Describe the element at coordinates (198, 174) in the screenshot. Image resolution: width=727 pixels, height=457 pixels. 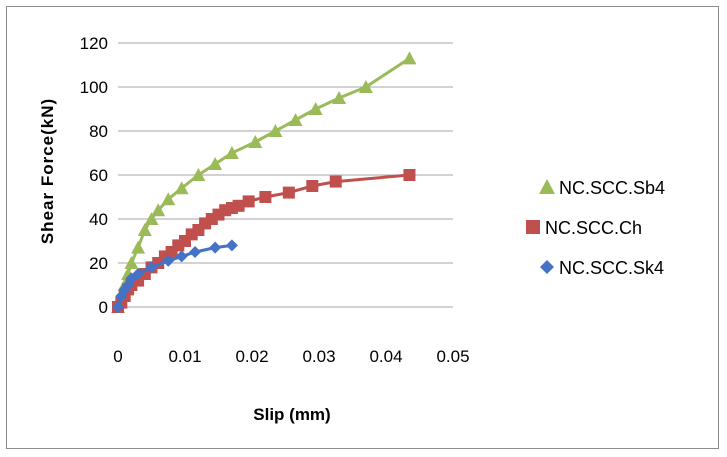
I see `data-point-NC.SCC.Sb4-11` at that location.